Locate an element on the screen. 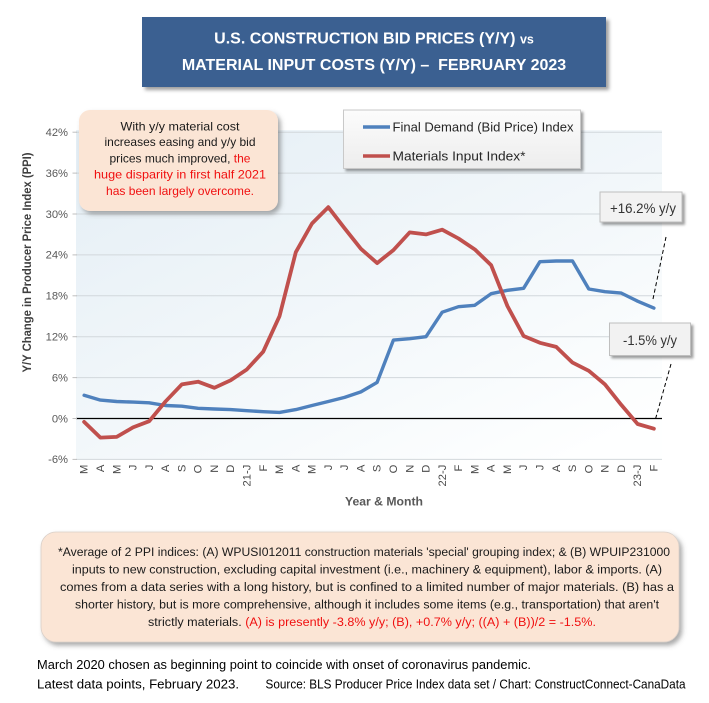  svg-text: has been largely overcome. is located at coordinates (180, 191).